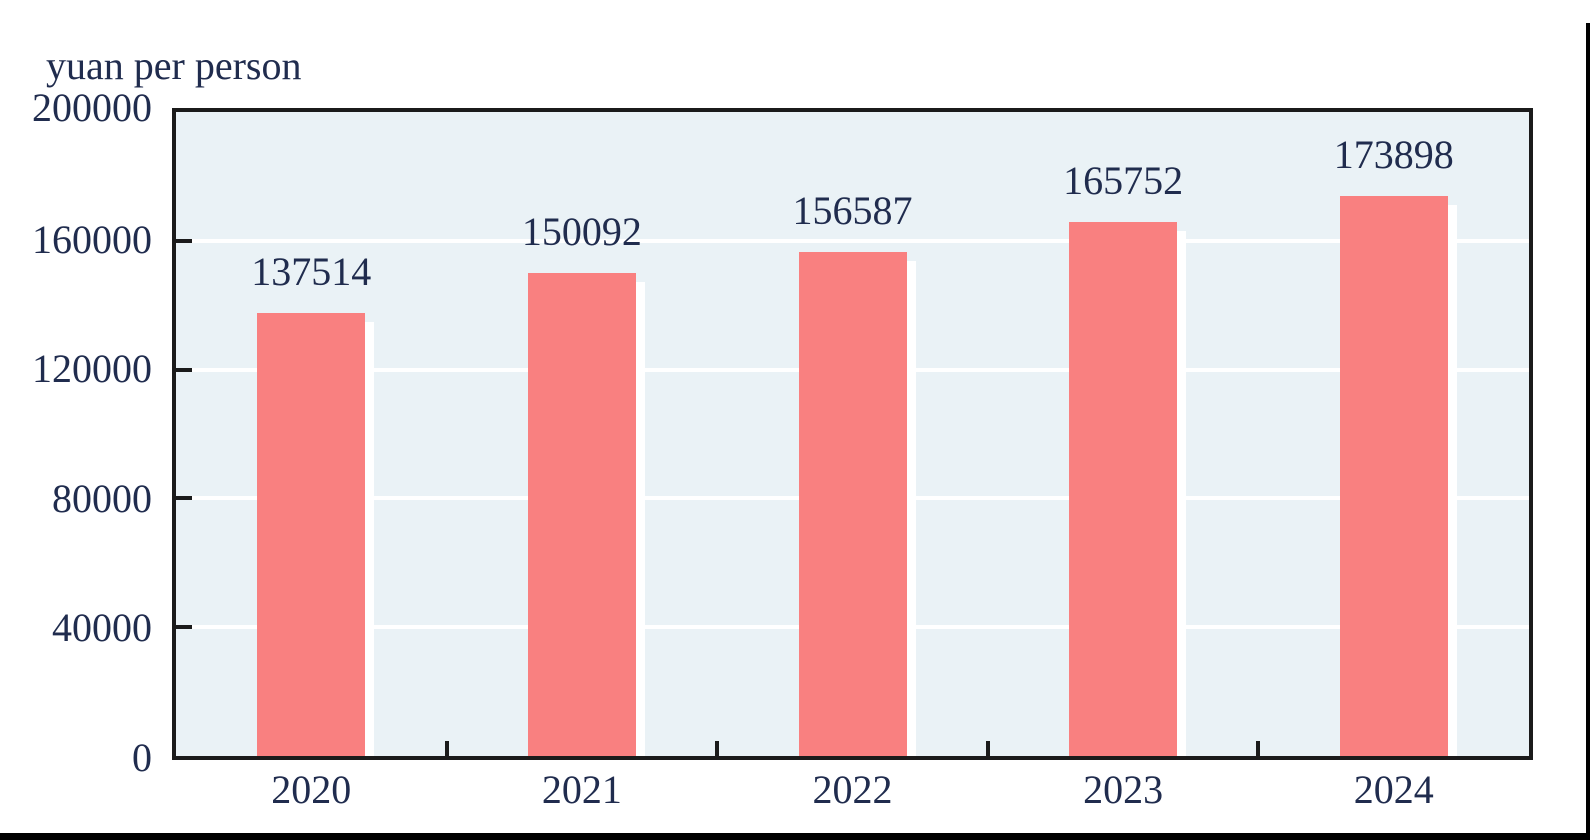 The width and height of the screenshot is (1590, 840). I want to click on bar-shadow-2020, so click(370, 539).